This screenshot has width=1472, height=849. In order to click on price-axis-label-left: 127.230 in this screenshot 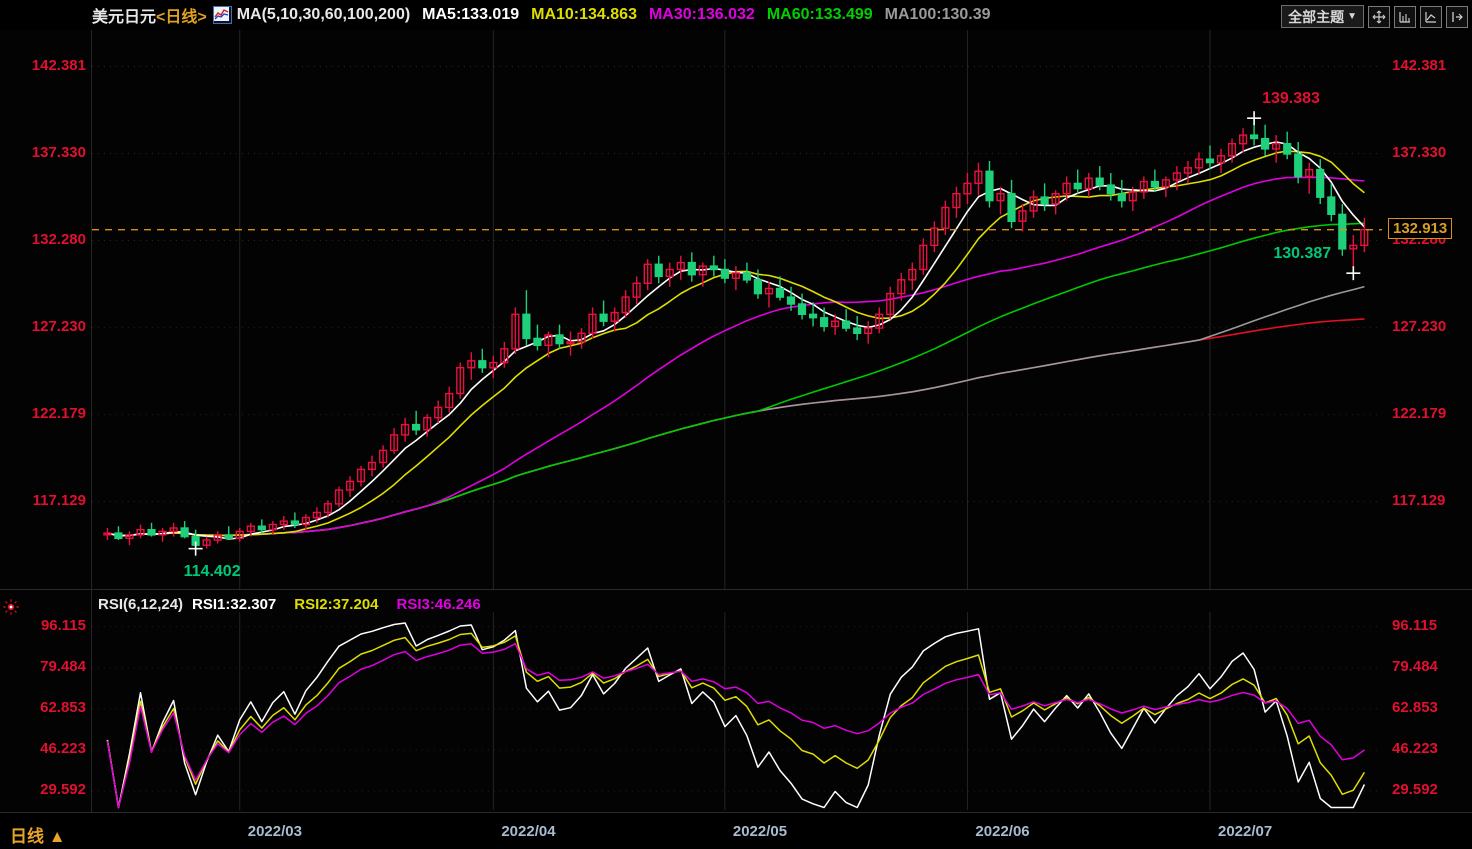, I will do `click(58, 326)`.